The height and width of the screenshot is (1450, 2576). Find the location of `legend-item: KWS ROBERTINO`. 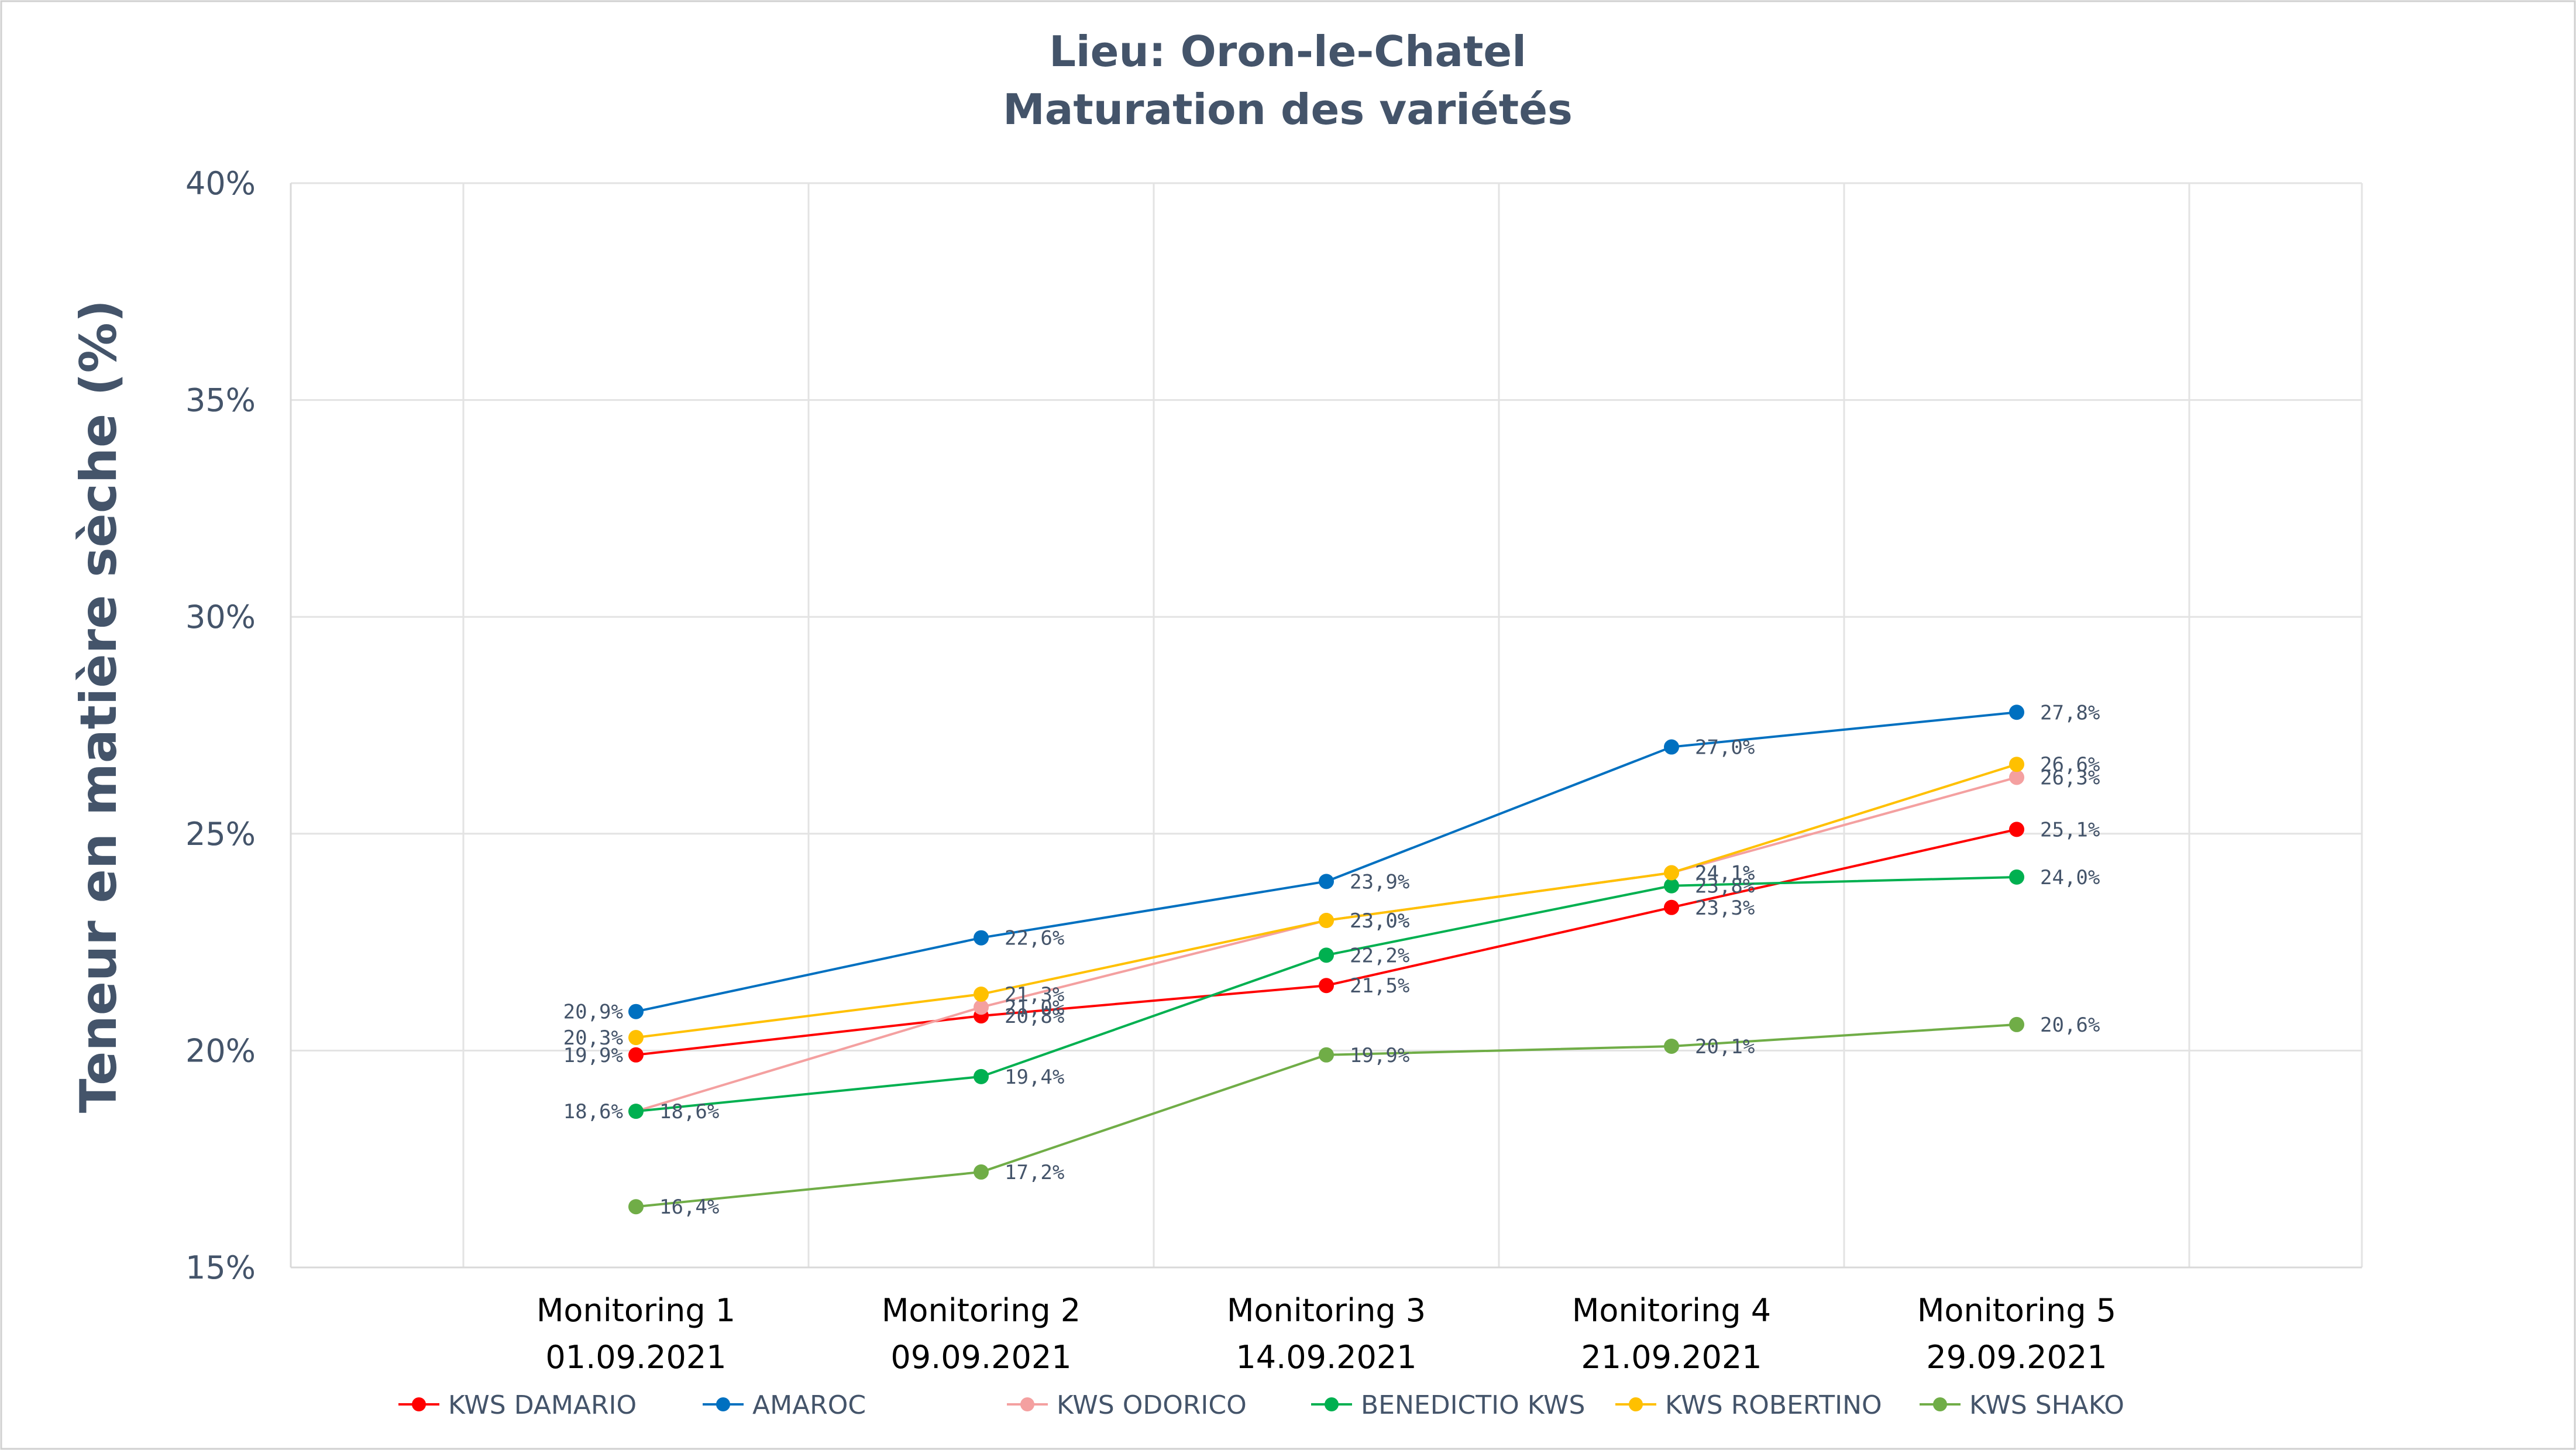

legend-item: KWS ROBERTINO is located at coordinates (1748, 1405).